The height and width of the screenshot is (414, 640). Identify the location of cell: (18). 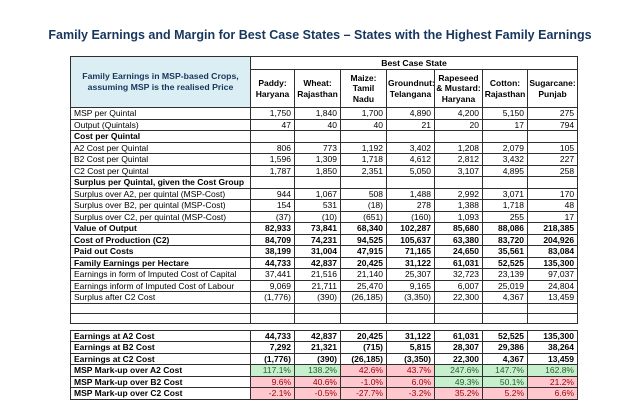
(363, 205).